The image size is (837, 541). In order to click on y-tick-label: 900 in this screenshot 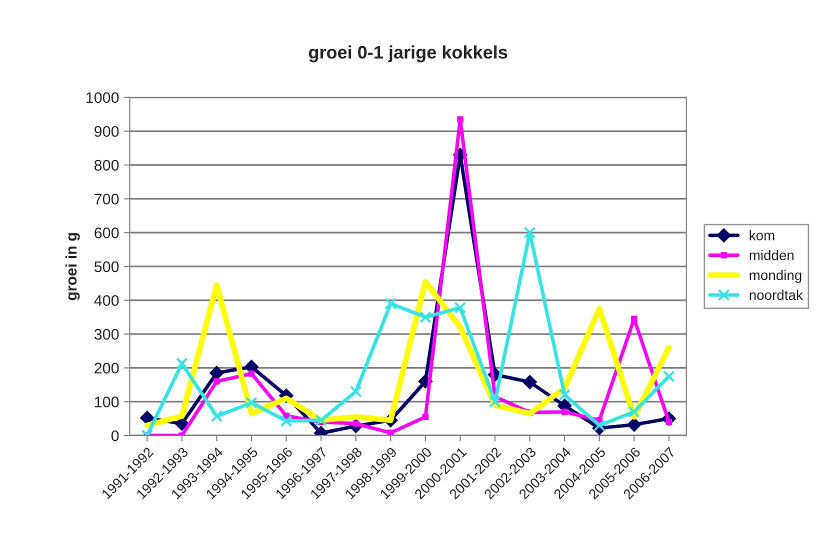, I will do `click(106, 131)`.